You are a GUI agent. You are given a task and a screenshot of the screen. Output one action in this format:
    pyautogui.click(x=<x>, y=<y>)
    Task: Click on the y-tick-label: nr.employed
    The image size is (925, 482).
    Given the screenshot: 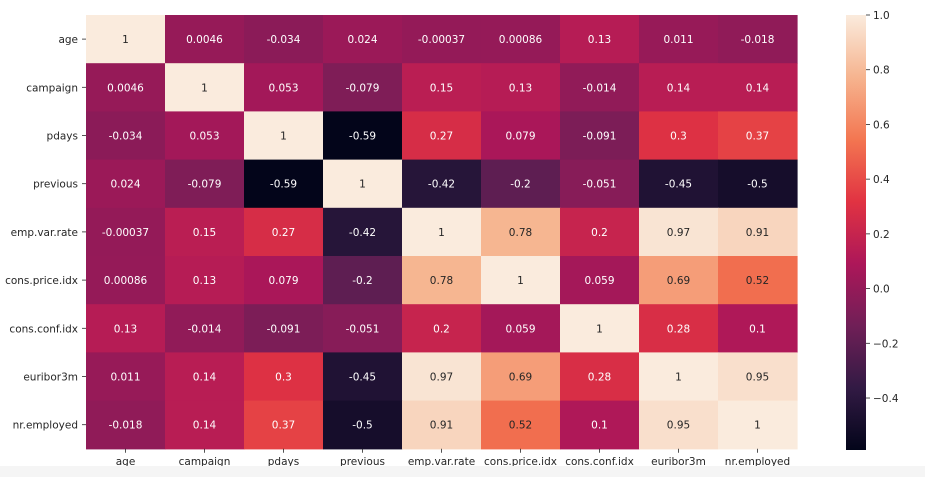 What is the action you would take?
    pyautogui.click(x=45, y=426)
    